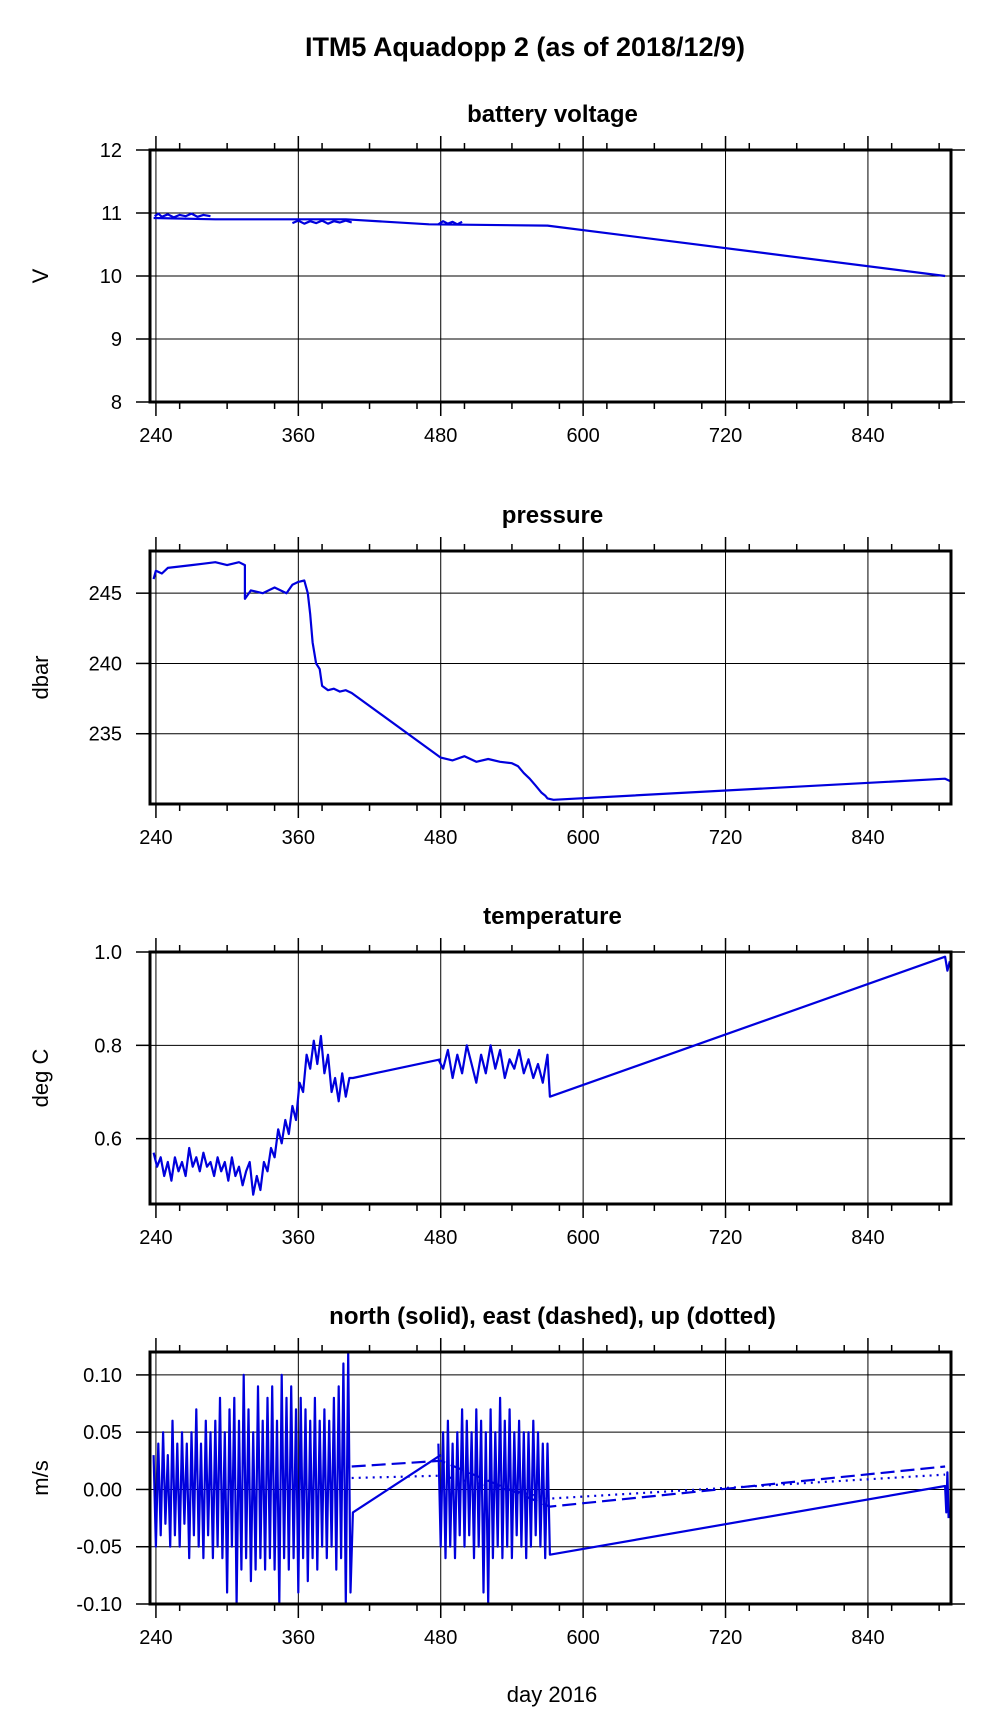 The width and height of the screenshot is (1000, 1720). Describe the element at coordinates (552, 916) in the screenshot. I see `panel-title: temperature` at that location.